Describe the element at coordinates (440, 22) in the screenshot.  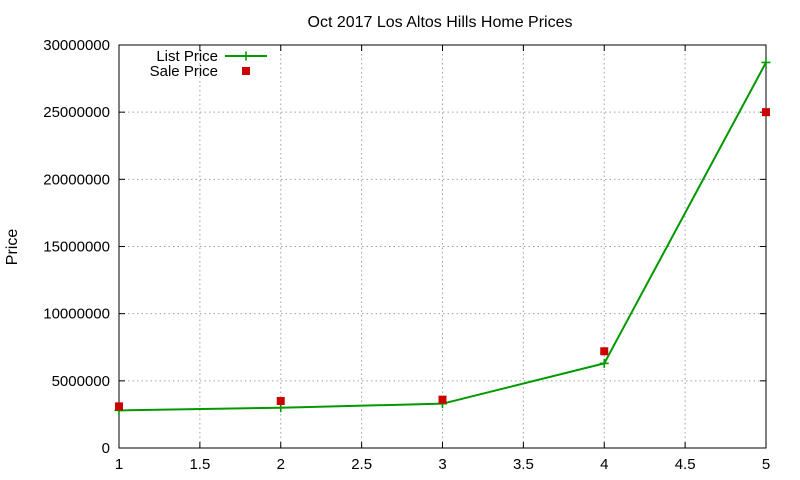
I see `chart-title: Oct 2017 Los Altos Hills Home Prices` at that location.